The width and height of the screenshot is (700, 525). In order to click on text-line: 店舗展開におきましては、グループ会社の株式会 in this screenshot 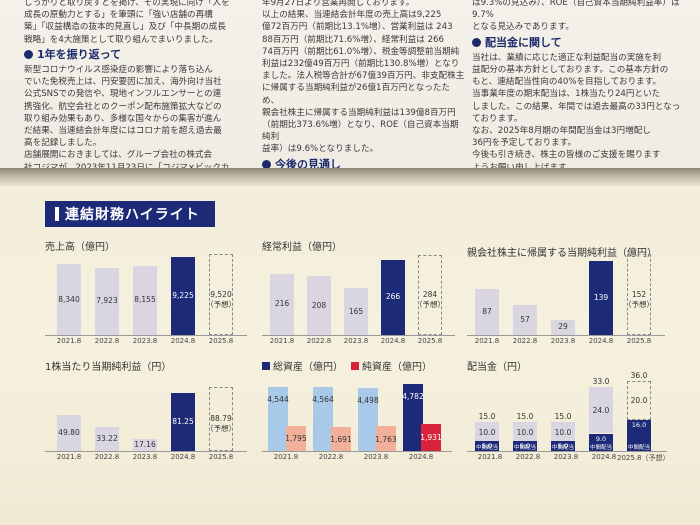, I will do `click(118, 155)`.